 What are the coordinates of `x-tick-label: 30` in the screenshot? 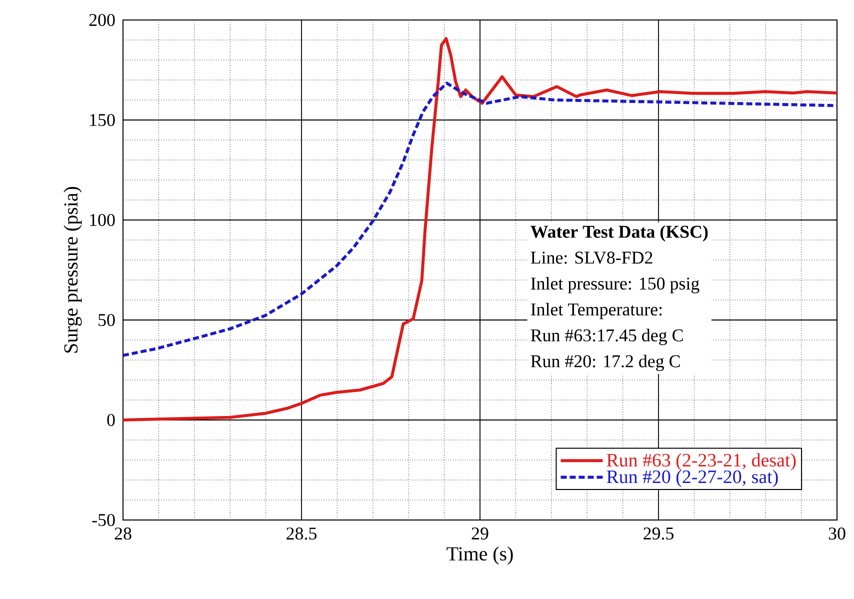 It's located at (837, 534).